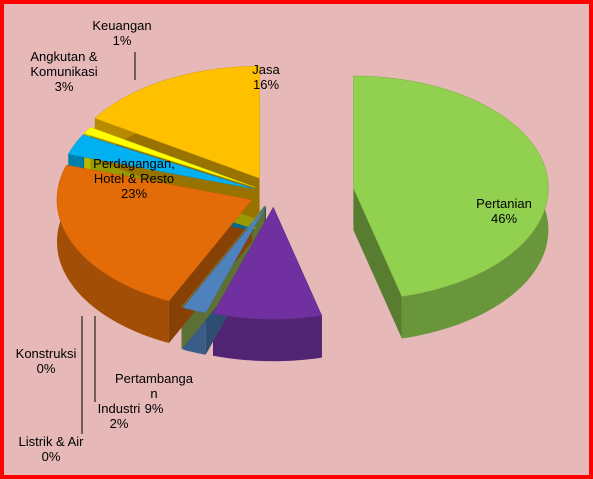  Describe the element at coordinates (266, 84) in the screenshot. I see `value-label: 16%` at that location.